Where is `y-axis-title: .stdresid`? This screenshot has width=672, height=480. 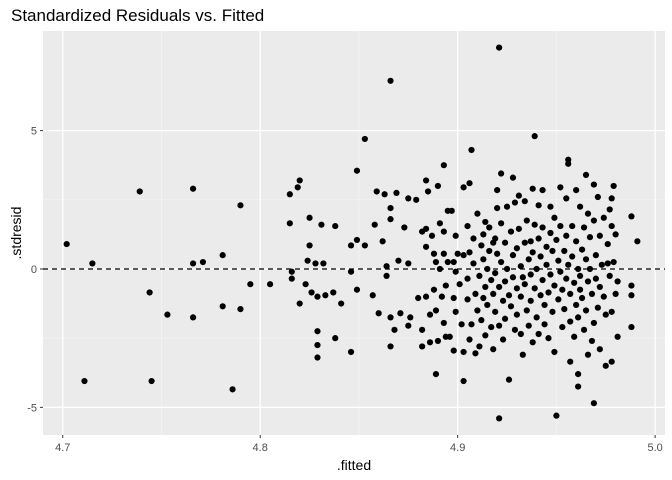
y-axis-title: .stdresid is located at coordinates (16, 233).